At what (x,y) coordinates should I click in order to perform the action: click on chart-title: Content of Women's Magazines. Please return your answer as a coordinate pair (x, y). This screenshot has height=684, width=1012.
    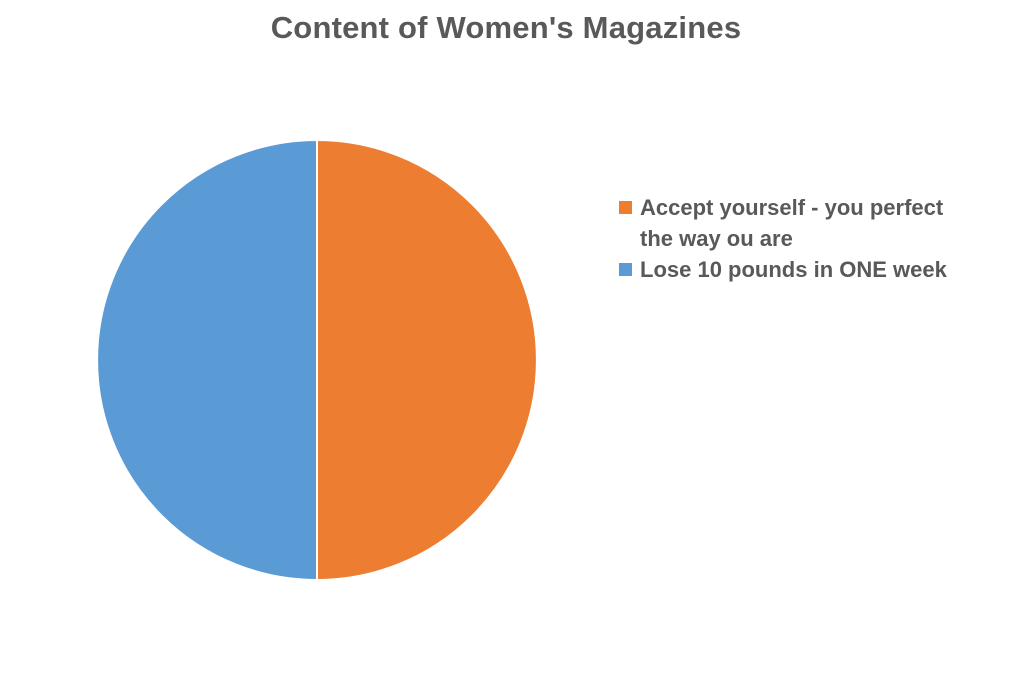
    Looking at the image, I should click on (506, 27).